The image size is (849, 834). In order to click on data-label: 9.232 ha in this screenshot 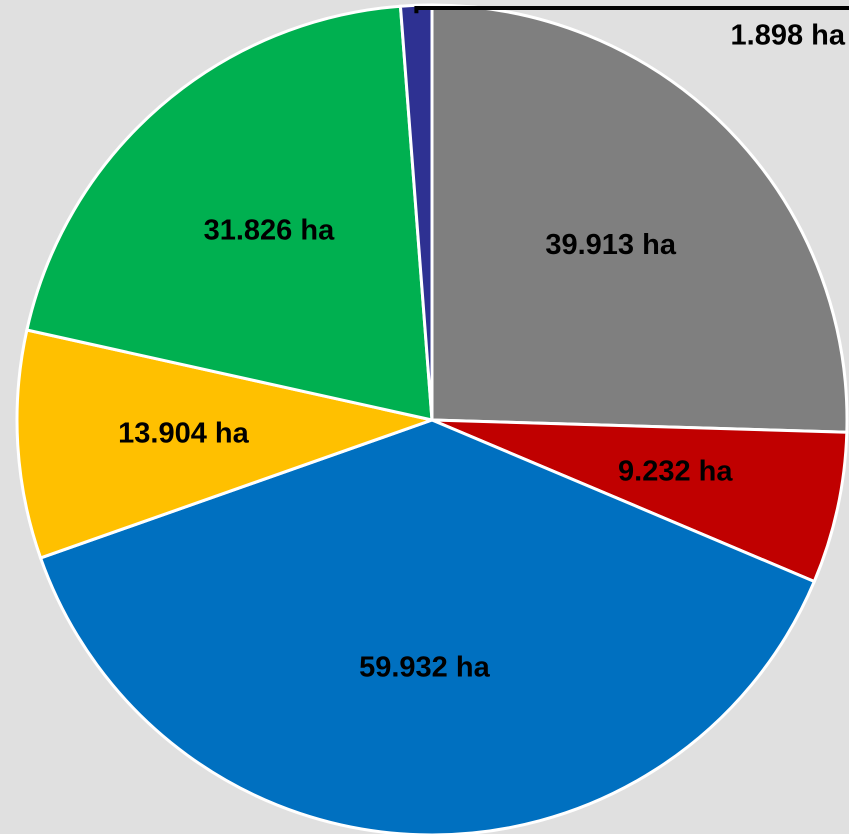, I will do `click(675, 472)`.